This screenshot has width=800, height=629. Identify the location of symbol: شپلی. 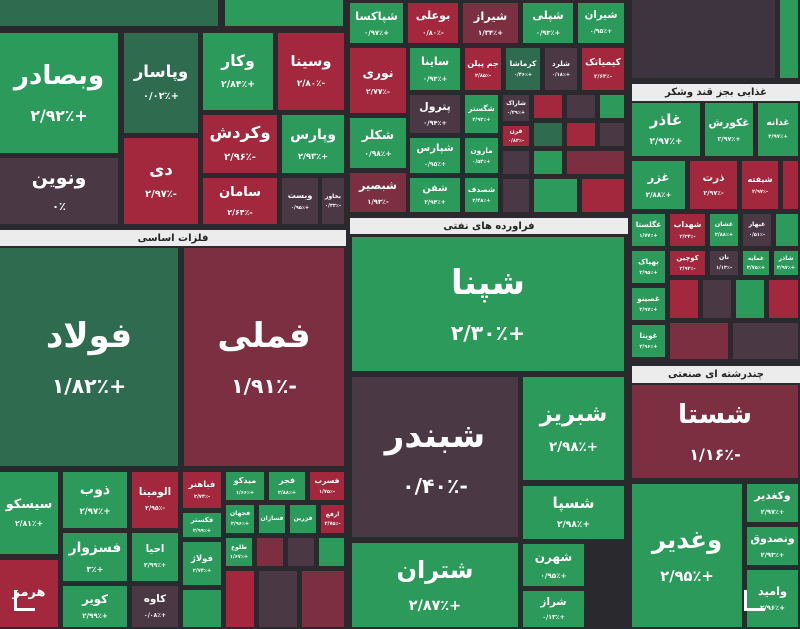
(548, 16).